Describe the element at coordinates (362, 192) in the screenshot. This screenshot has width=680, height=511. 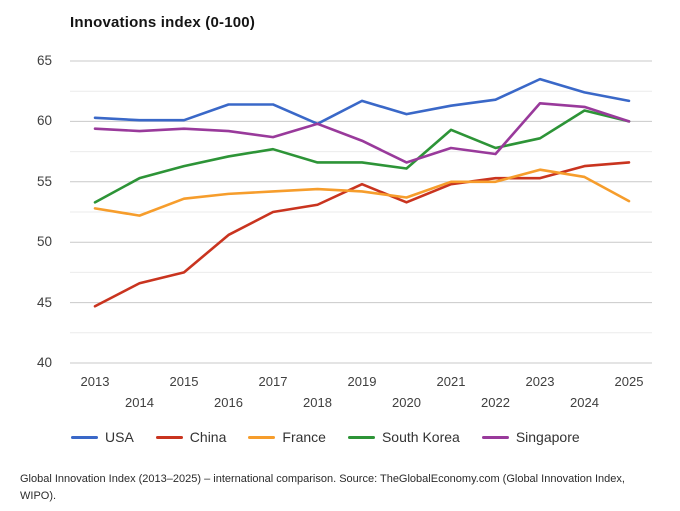
I see `series-line-france` at that location.